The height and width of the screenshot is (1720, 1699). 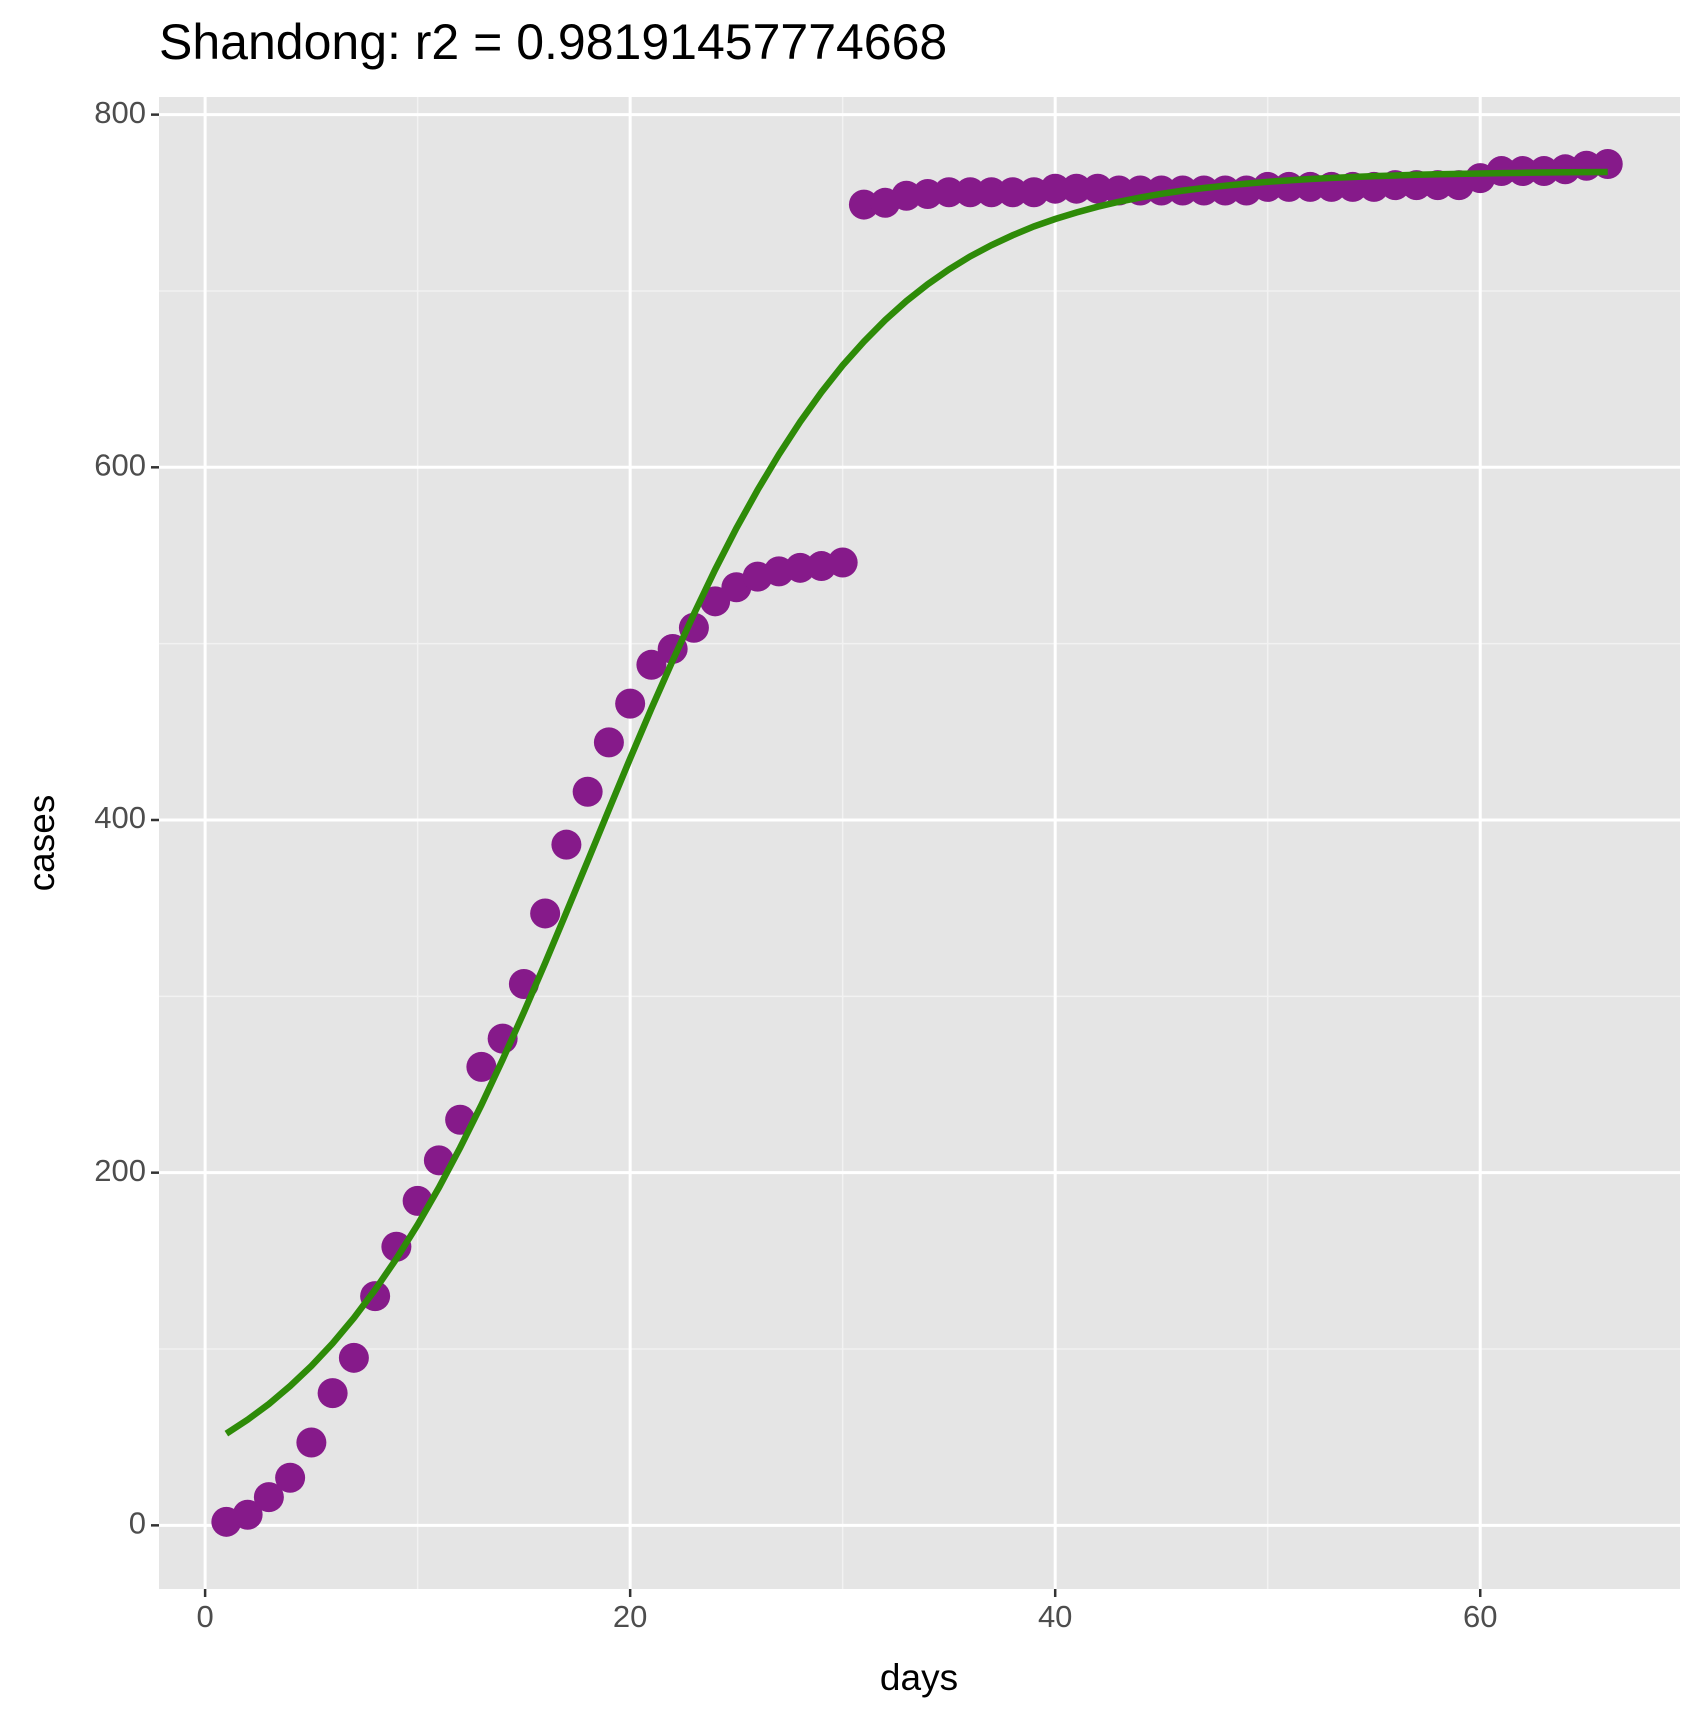 What do you see at coordinates (630, 1616) in the screenshot?
I see `x-tick-label: 20` at bounding box center [630, 1616].